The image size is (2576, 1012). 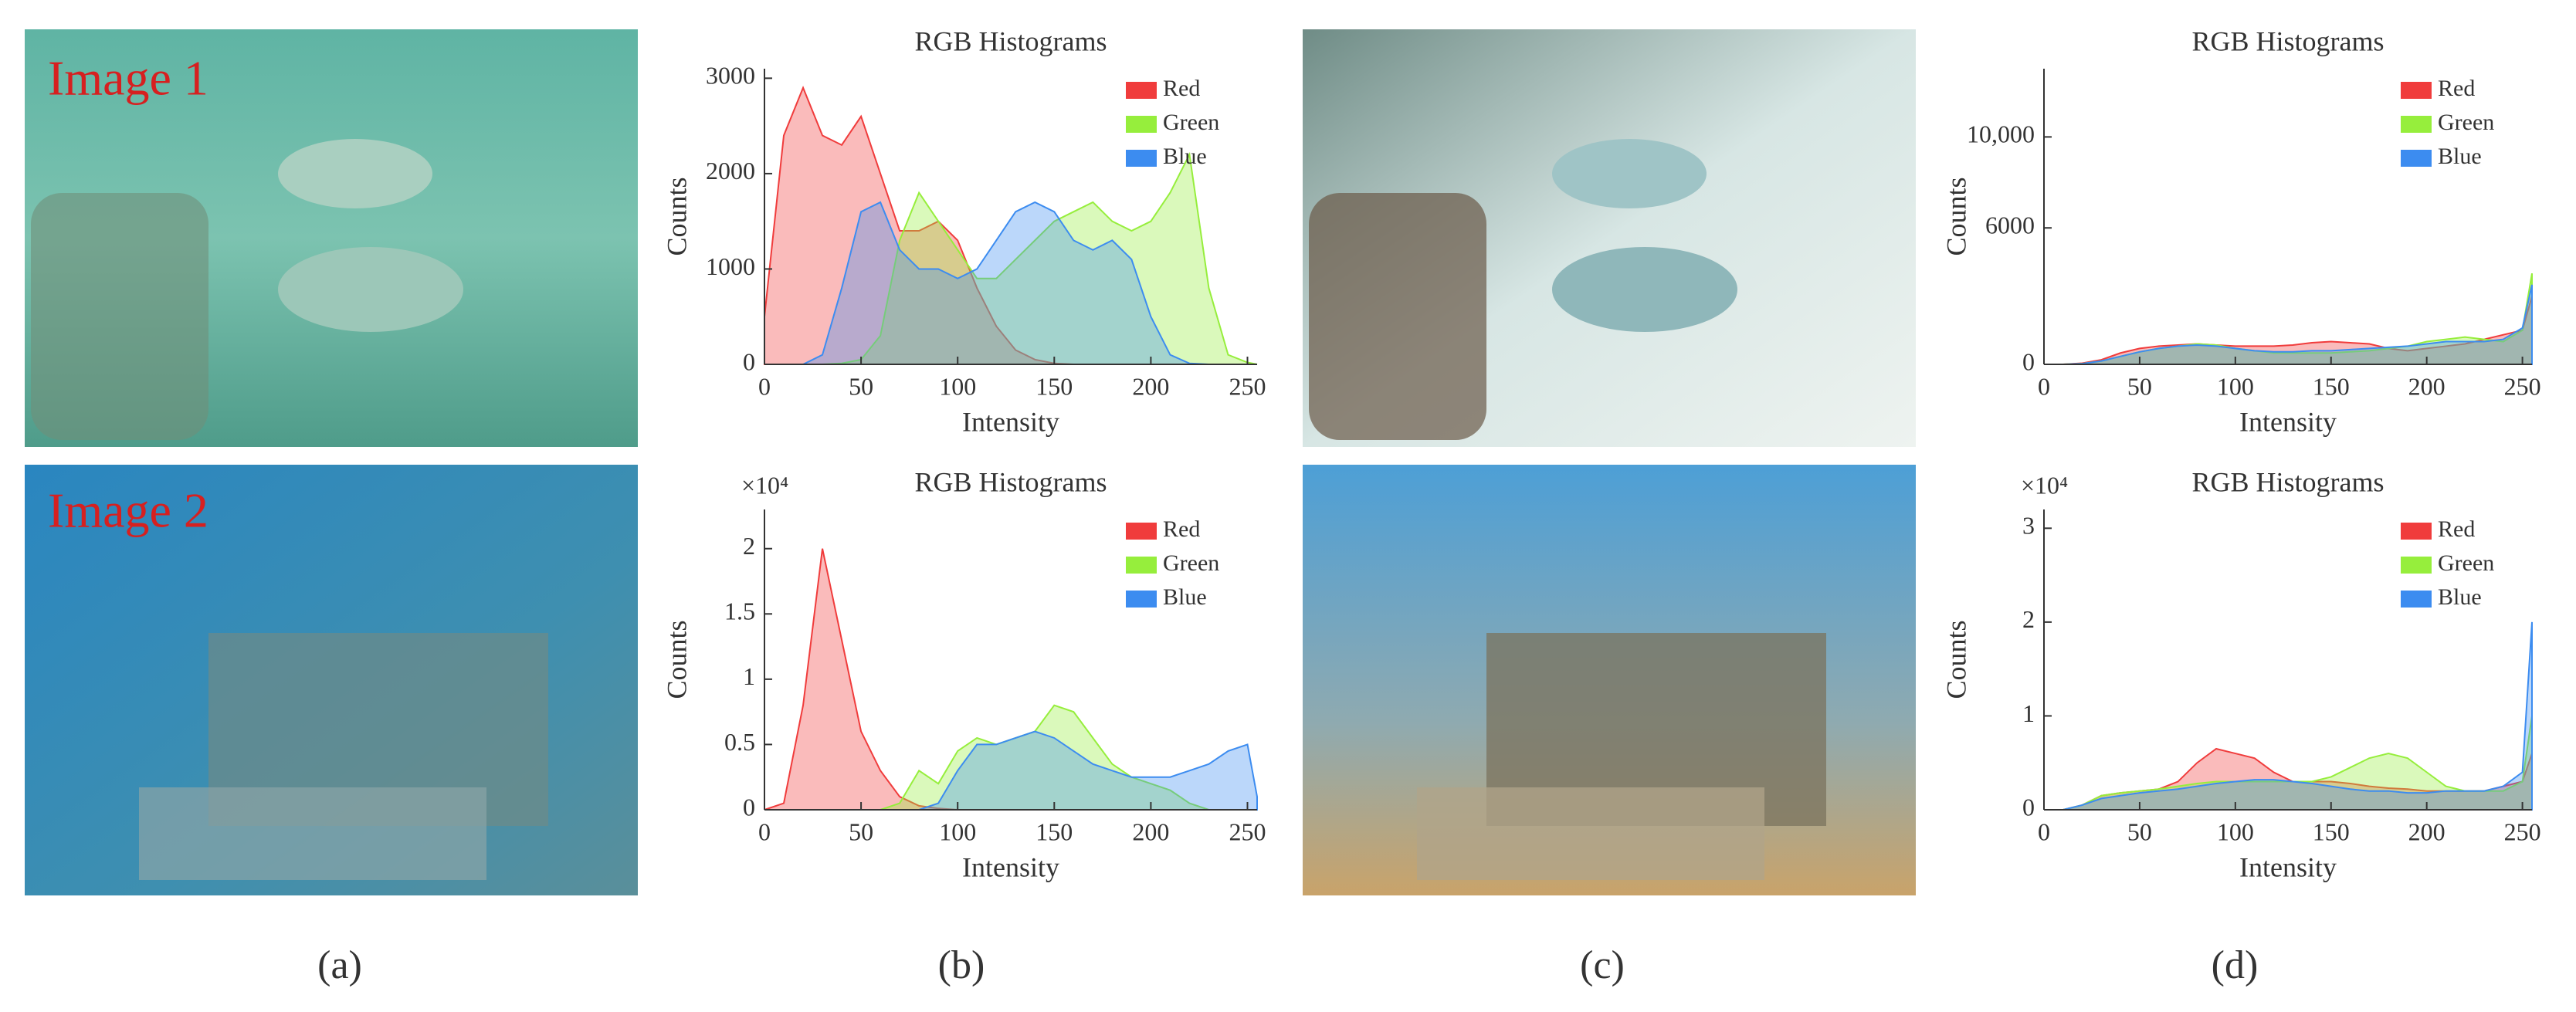 I want to click on panel-label: (b), so click(x=961, y=965).